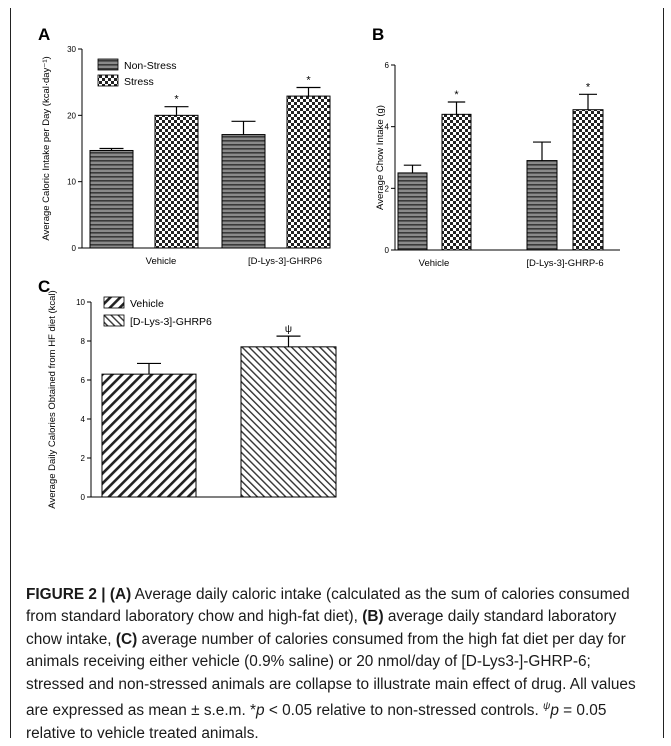  Describe the element at coordinates (44, 34) in the screenshot. I see `panel-label: A` at that location.